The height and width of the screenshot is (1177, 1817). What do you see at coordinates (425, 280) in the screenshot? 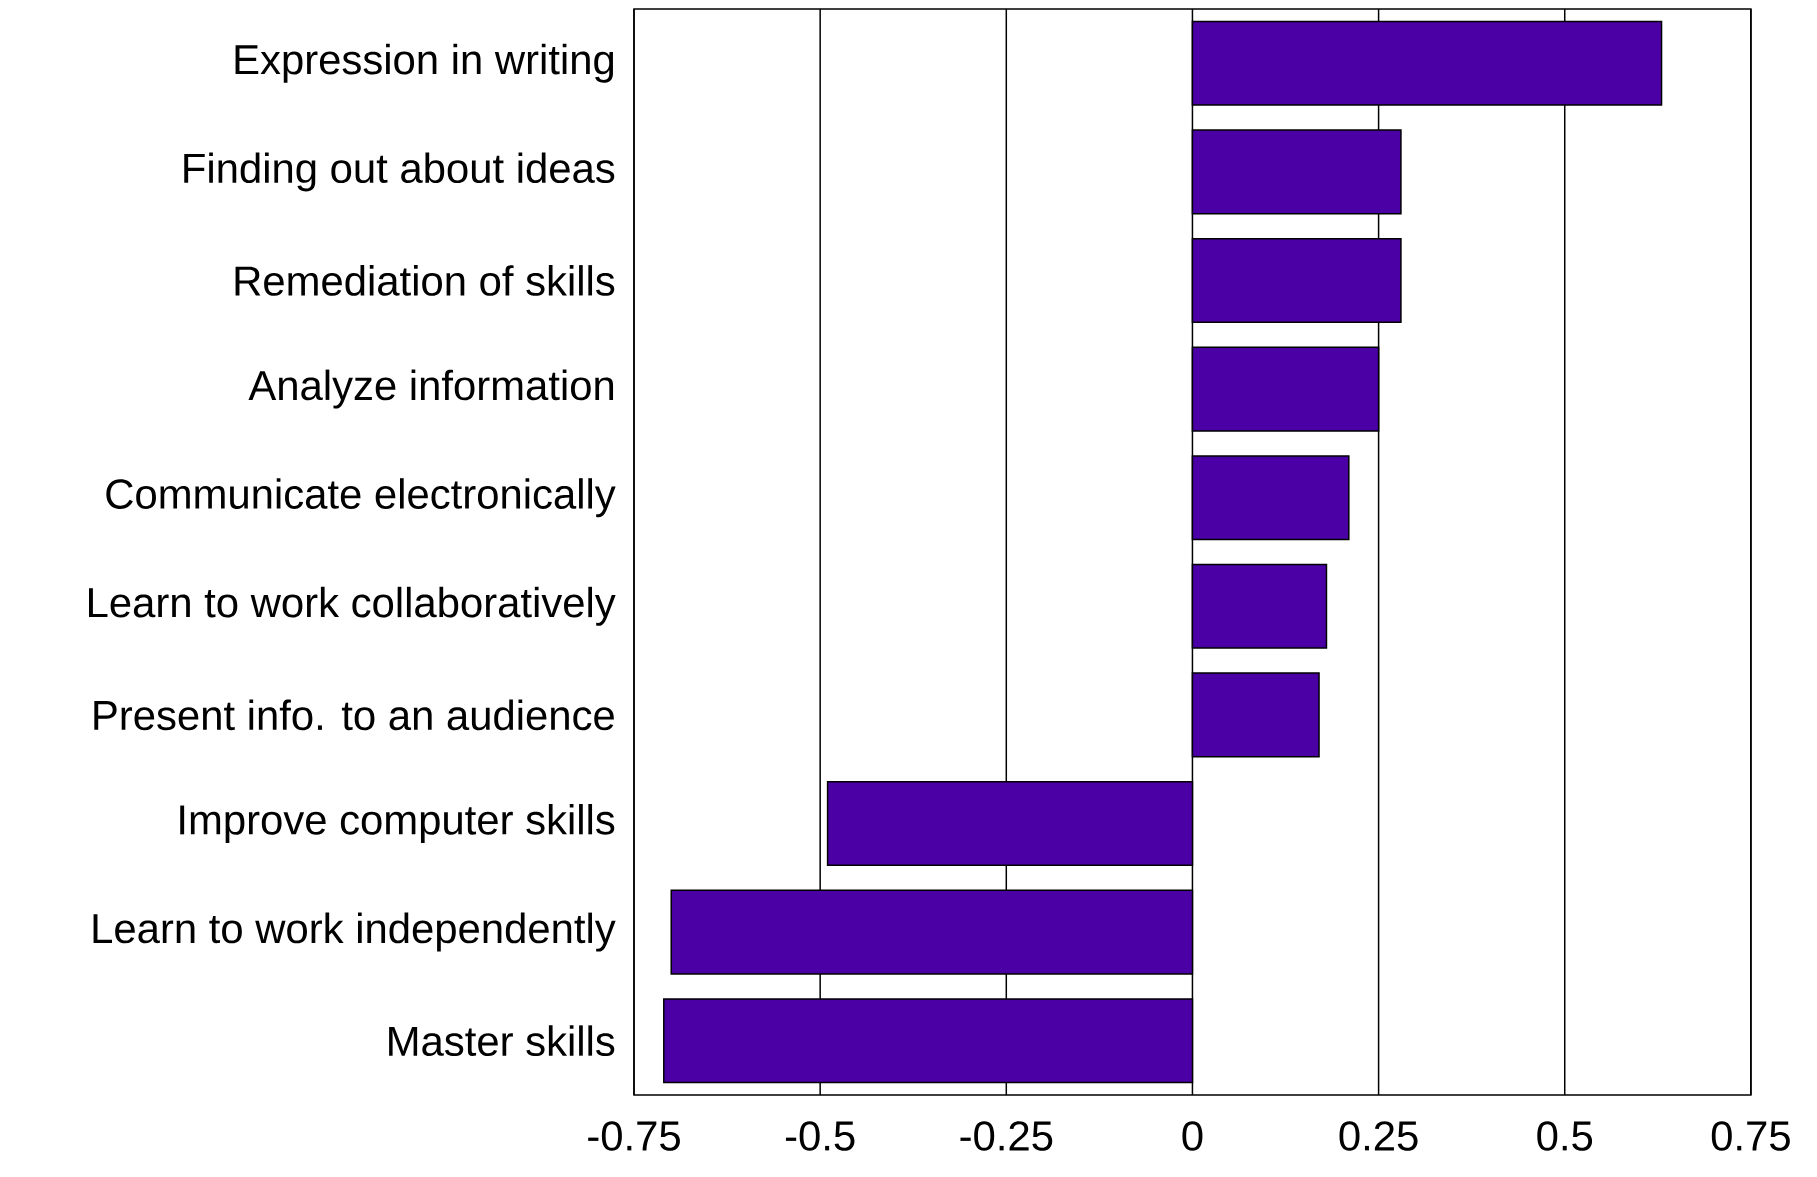
I see `y-tick-label: Remediation of skills` at bounding box center [425, 280].